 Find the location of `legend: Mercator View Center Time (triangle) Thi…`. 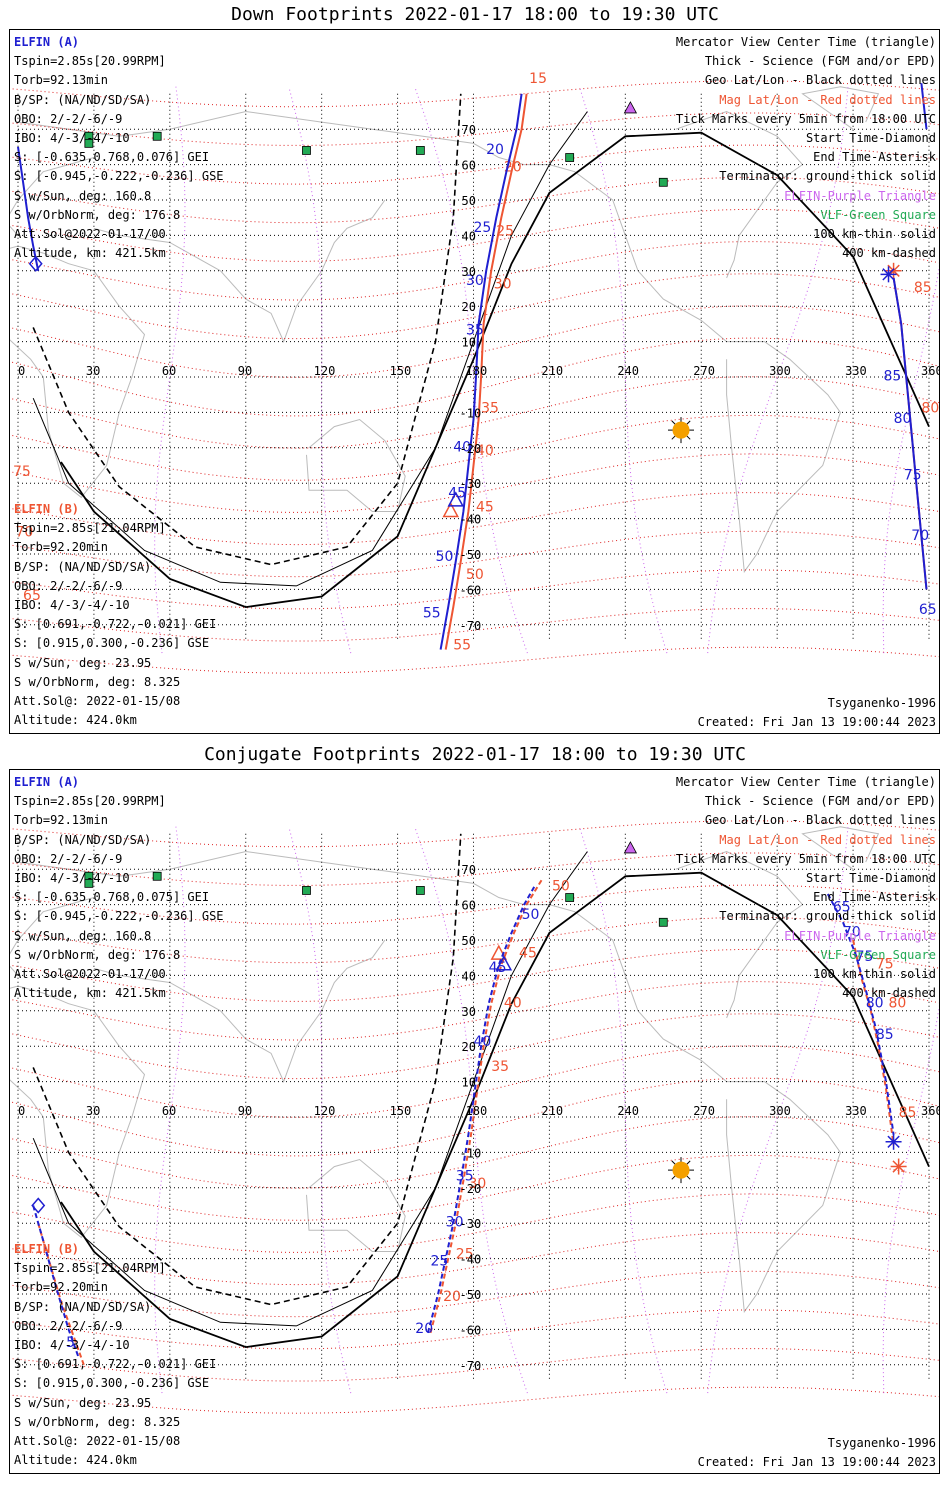

legend: Mercator View Center Time (triangle) Thi… is located at coordinates (806, 148).